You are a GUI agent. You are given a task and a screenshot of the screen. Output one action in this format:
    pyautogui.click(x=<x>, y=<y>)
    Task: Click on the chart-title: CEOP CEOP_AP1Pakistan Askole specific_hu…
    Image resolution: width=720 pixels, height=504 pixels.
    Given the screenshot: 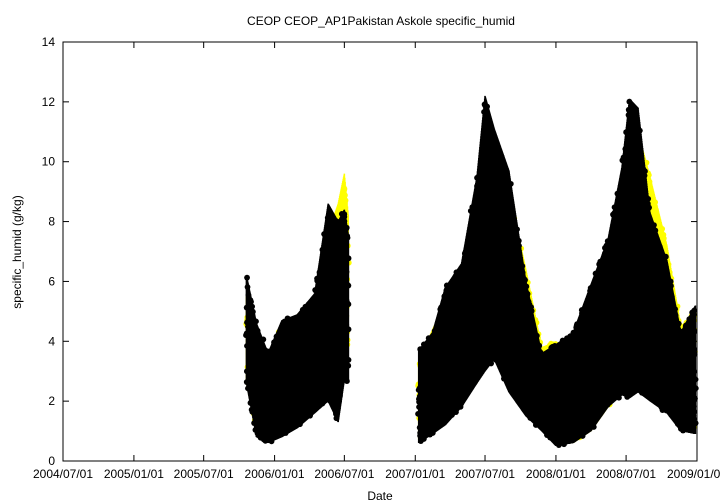 What is the action you would take?
    pyautogui.click(x=381, y=21)
    